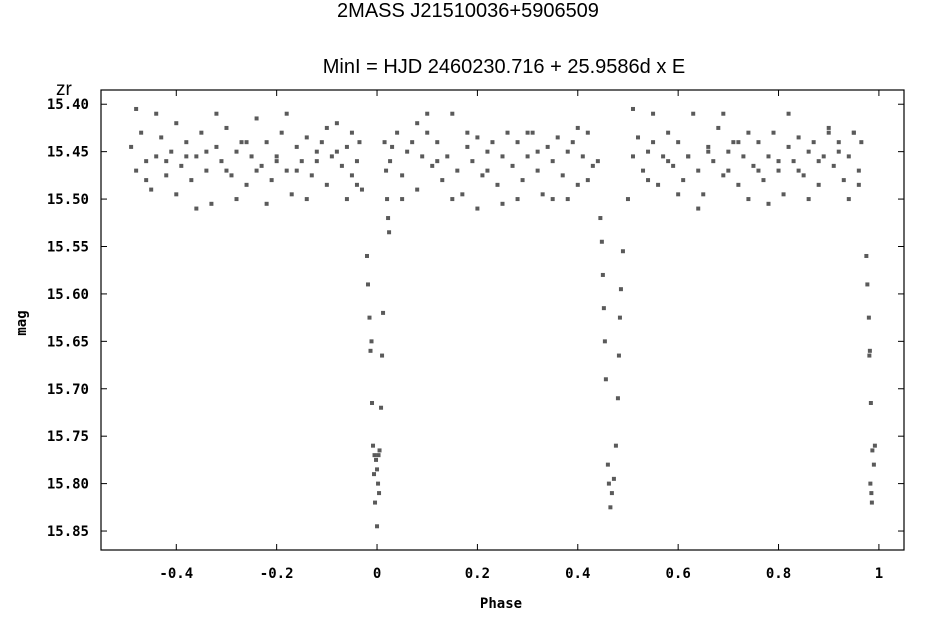 This screenshot has height=617, width=937. Describe the element at coordinates (477, 574) in the screenshot. I see `x-tick-label: 0.2` at that location.